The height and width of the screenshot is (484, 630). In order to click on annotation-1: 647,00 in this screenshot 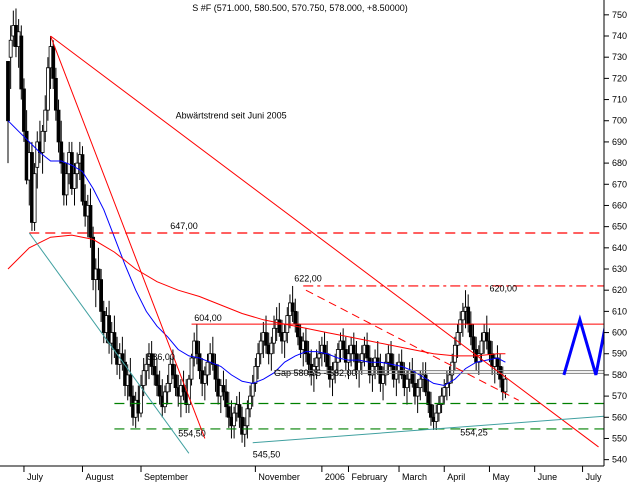, I will do `click(184, 226)`.